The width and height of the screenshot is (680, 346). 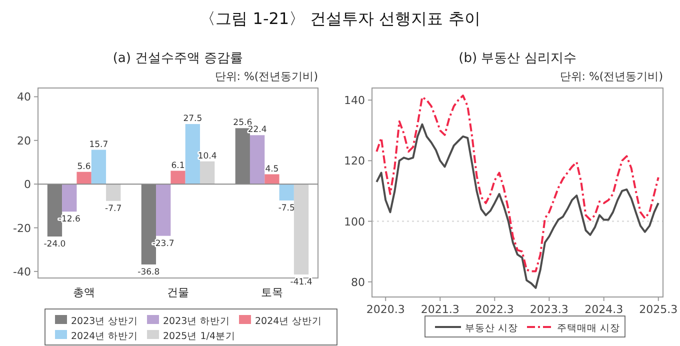 What do you see at coordinates (354, 221) in the screenshot?
I see `y-tick-label: 100` at bounding box center [354, 221].